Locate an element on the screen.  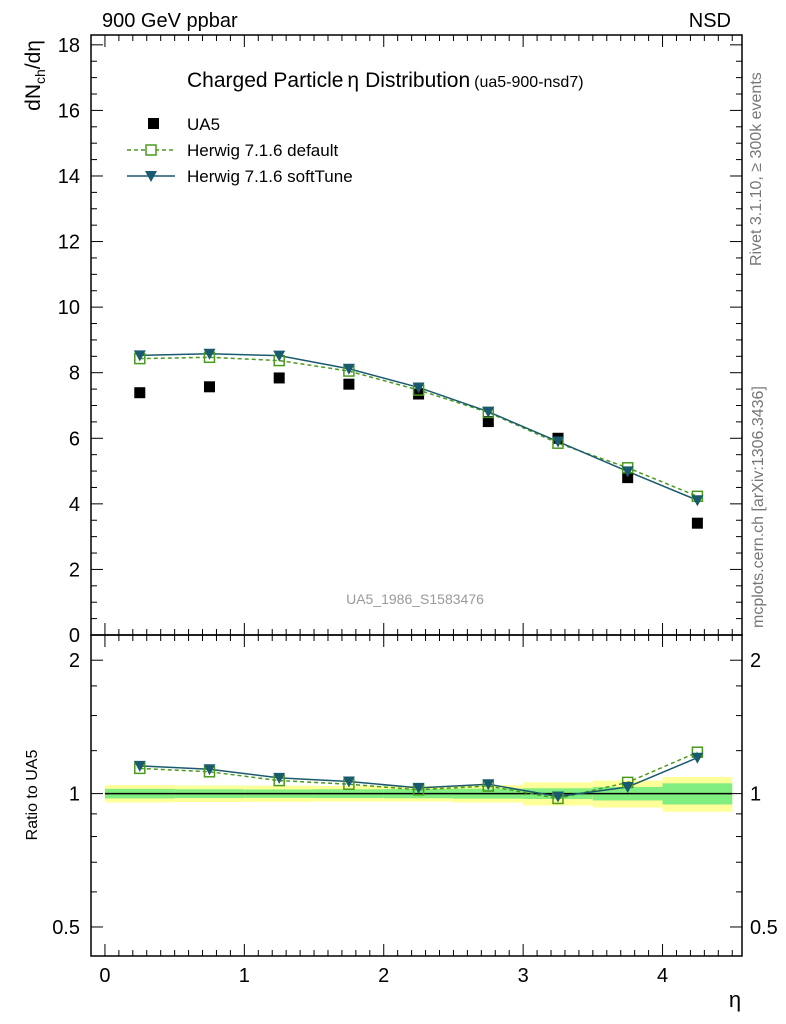
legend-softtune-label: Herwig 7.1.6 softTune is located at coordinates (270, 176).